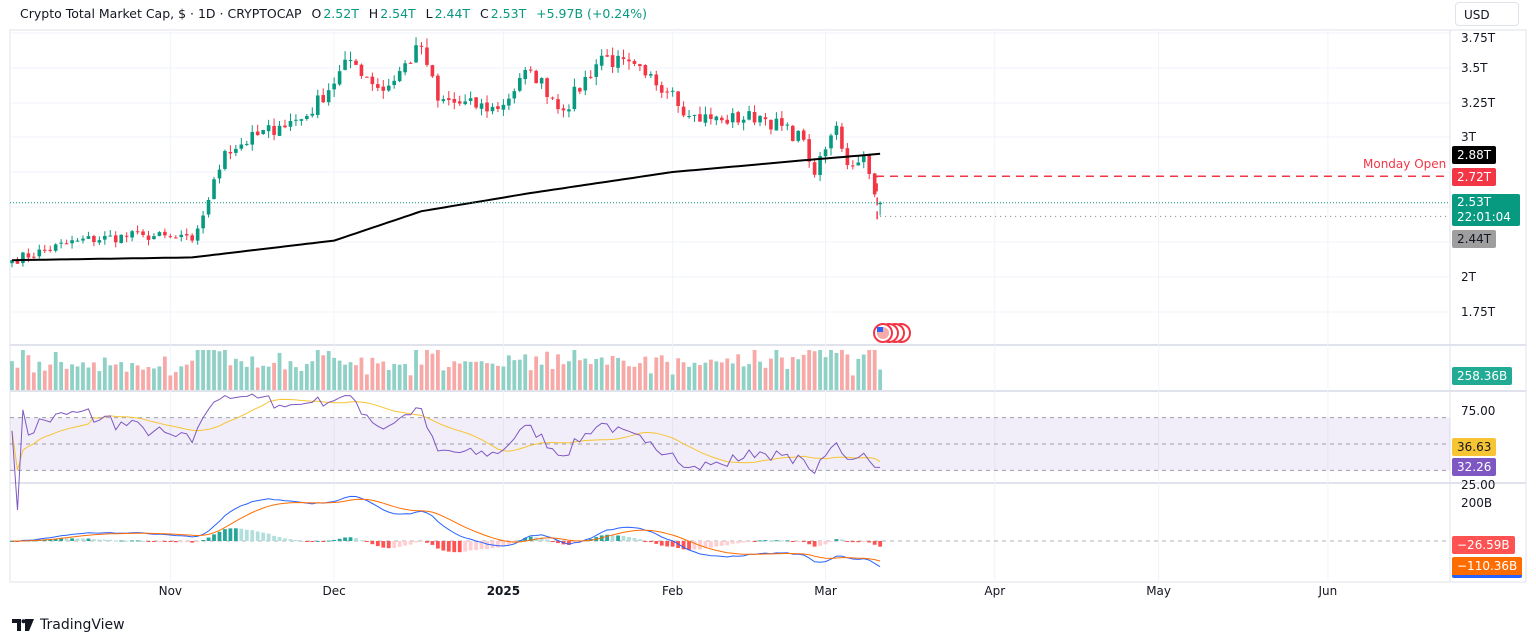  I want to click on ohlc-open: 2.52T, so click(341, 13).